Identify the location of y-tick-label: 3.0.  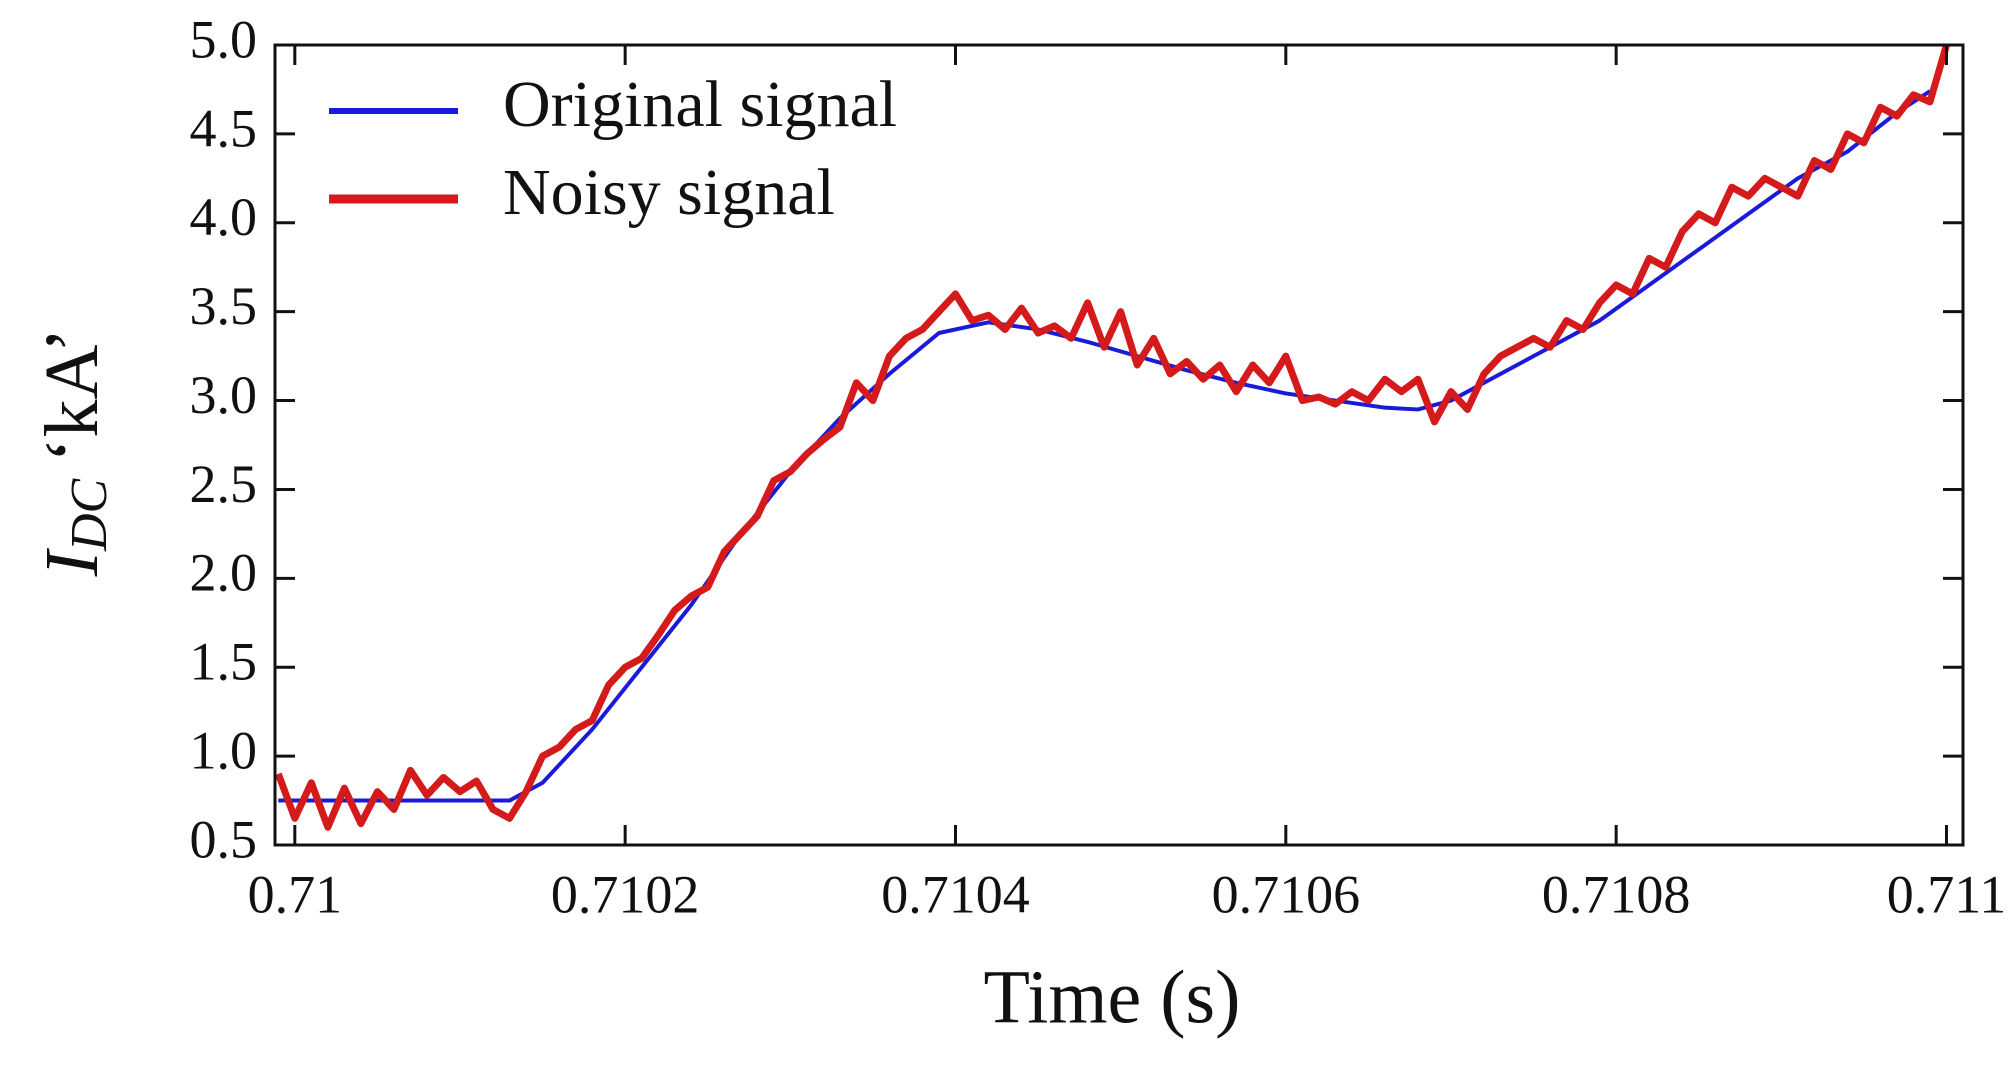
(224, 395).